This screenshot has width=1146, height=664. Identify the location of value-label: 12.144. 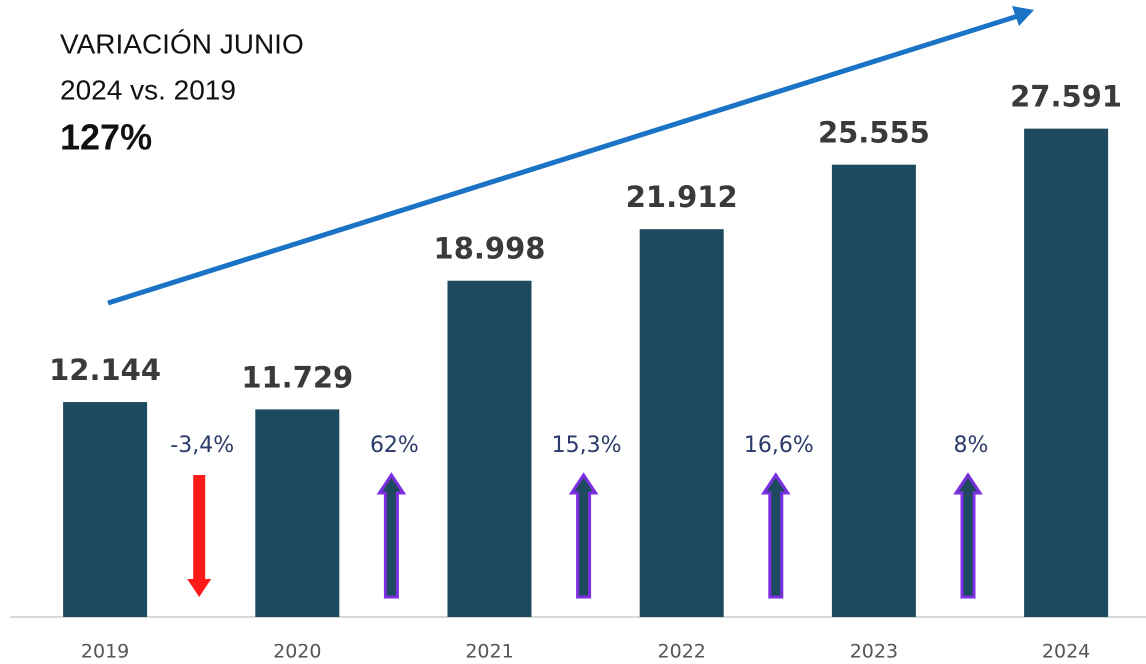
(105, 370).